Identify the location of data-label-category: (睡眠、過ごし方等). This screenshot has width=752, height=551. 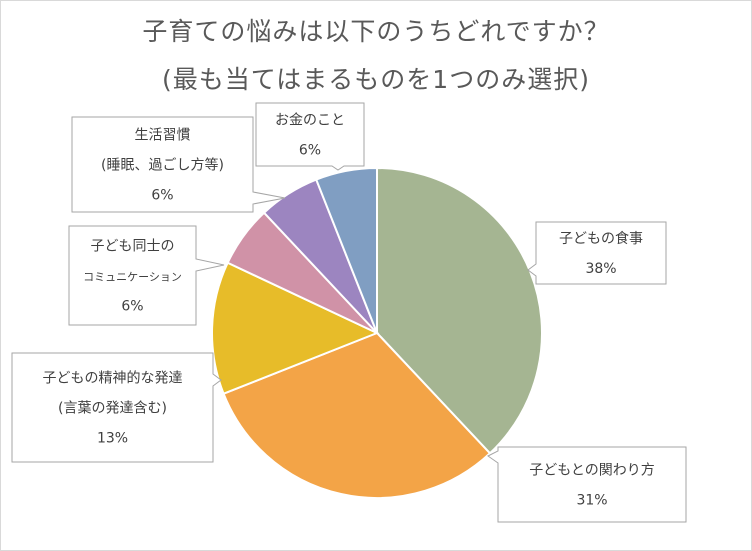
(162, 165).